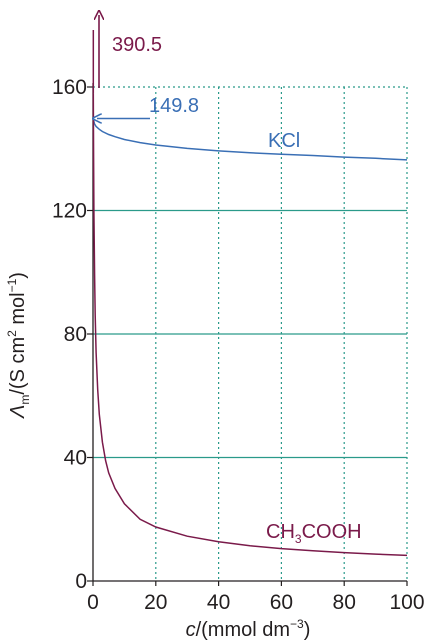 The height and width of the screenshot is (643, 425). I want to click on series-line-kcl, so click(250, 139).